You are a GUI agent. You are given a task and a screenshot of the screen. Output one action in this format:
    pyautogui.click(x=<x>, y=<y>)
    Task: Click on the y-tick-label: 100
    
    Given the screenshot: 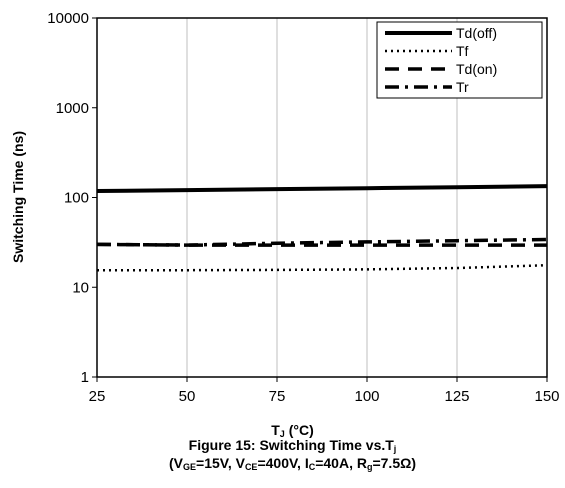 What is the action you would take?
    pyautogui.click(x=76, y=198)
    